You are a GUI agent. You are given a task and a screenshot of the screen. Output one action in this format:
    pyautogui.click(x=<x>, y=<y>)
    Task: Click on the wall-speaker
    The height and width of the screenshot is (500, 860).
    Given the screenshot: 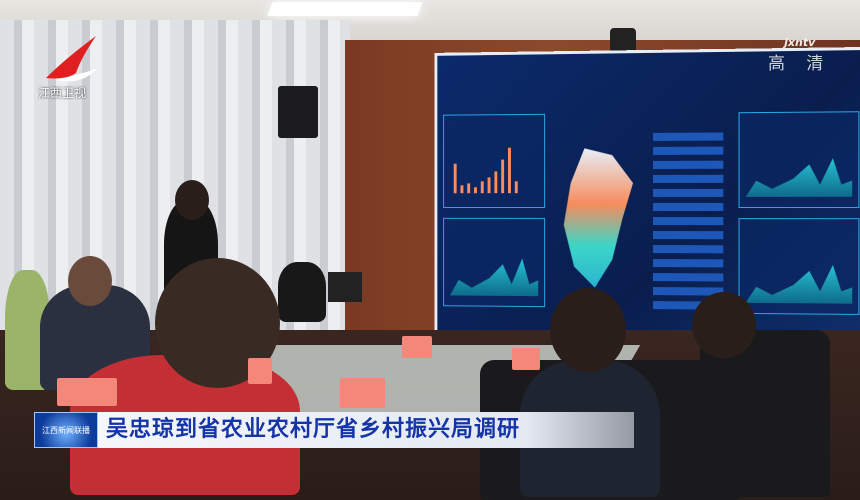 What is the action you would take?
    pyautogui.click(x=298, y=112)
    